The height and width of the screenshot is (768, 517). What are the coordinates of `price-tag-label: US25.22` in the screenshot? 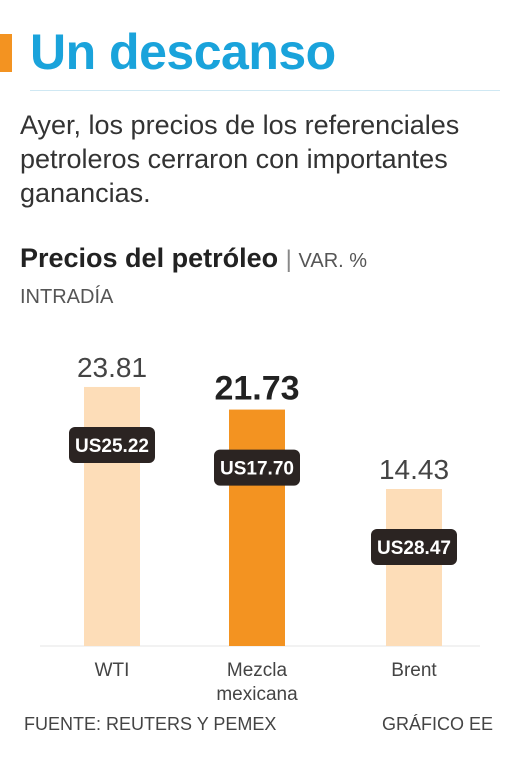 It's located at (112, 446).